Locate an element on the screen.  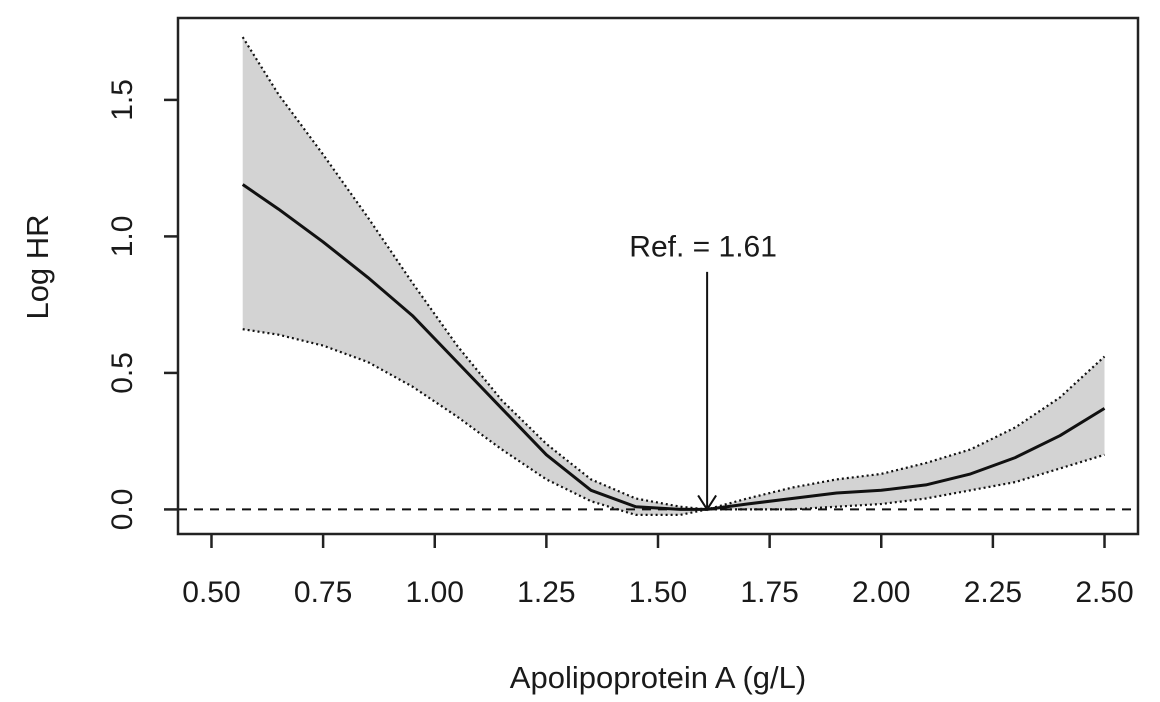
x-tick-label: 2.00 is located at coordinates (881, 592).